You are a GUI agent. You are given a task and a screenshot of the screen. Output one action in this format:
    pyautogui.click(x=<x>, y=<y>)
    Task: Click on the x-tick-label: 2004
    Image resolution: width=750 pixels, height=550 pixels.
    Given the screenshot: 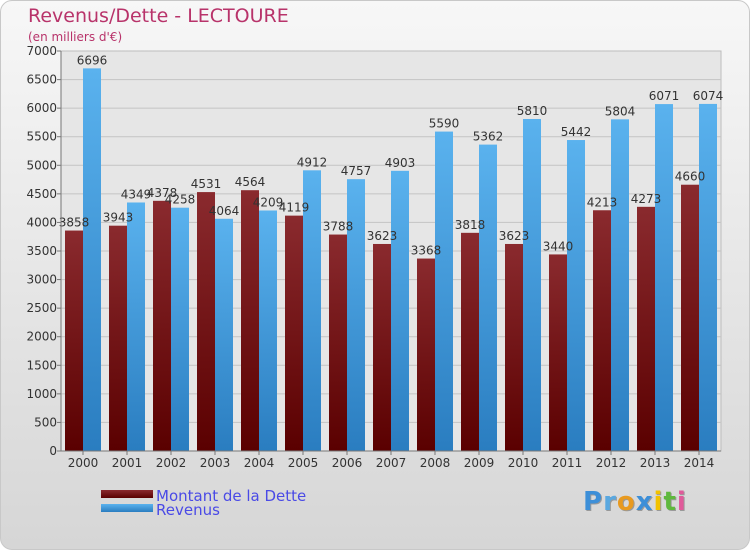 What is the action you would take?
    pyautogui.click(x=259, y=463)
    